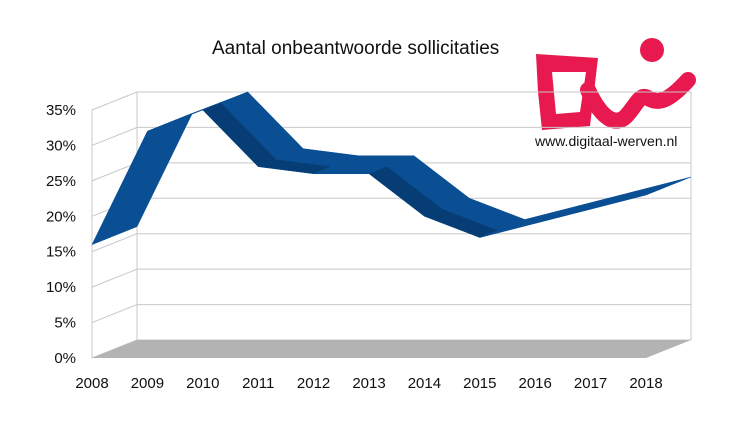 The image size is (750, 427). What do you see at coordinates (61, 181) in the screenshot?
I see `y-tick-label: 25%` at bounding box center [61, 181].